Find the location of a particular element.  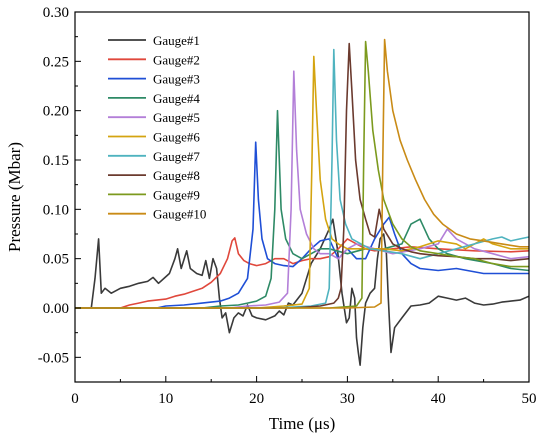

y-tick-label: 0.20 is located at coordinates (56, 112).